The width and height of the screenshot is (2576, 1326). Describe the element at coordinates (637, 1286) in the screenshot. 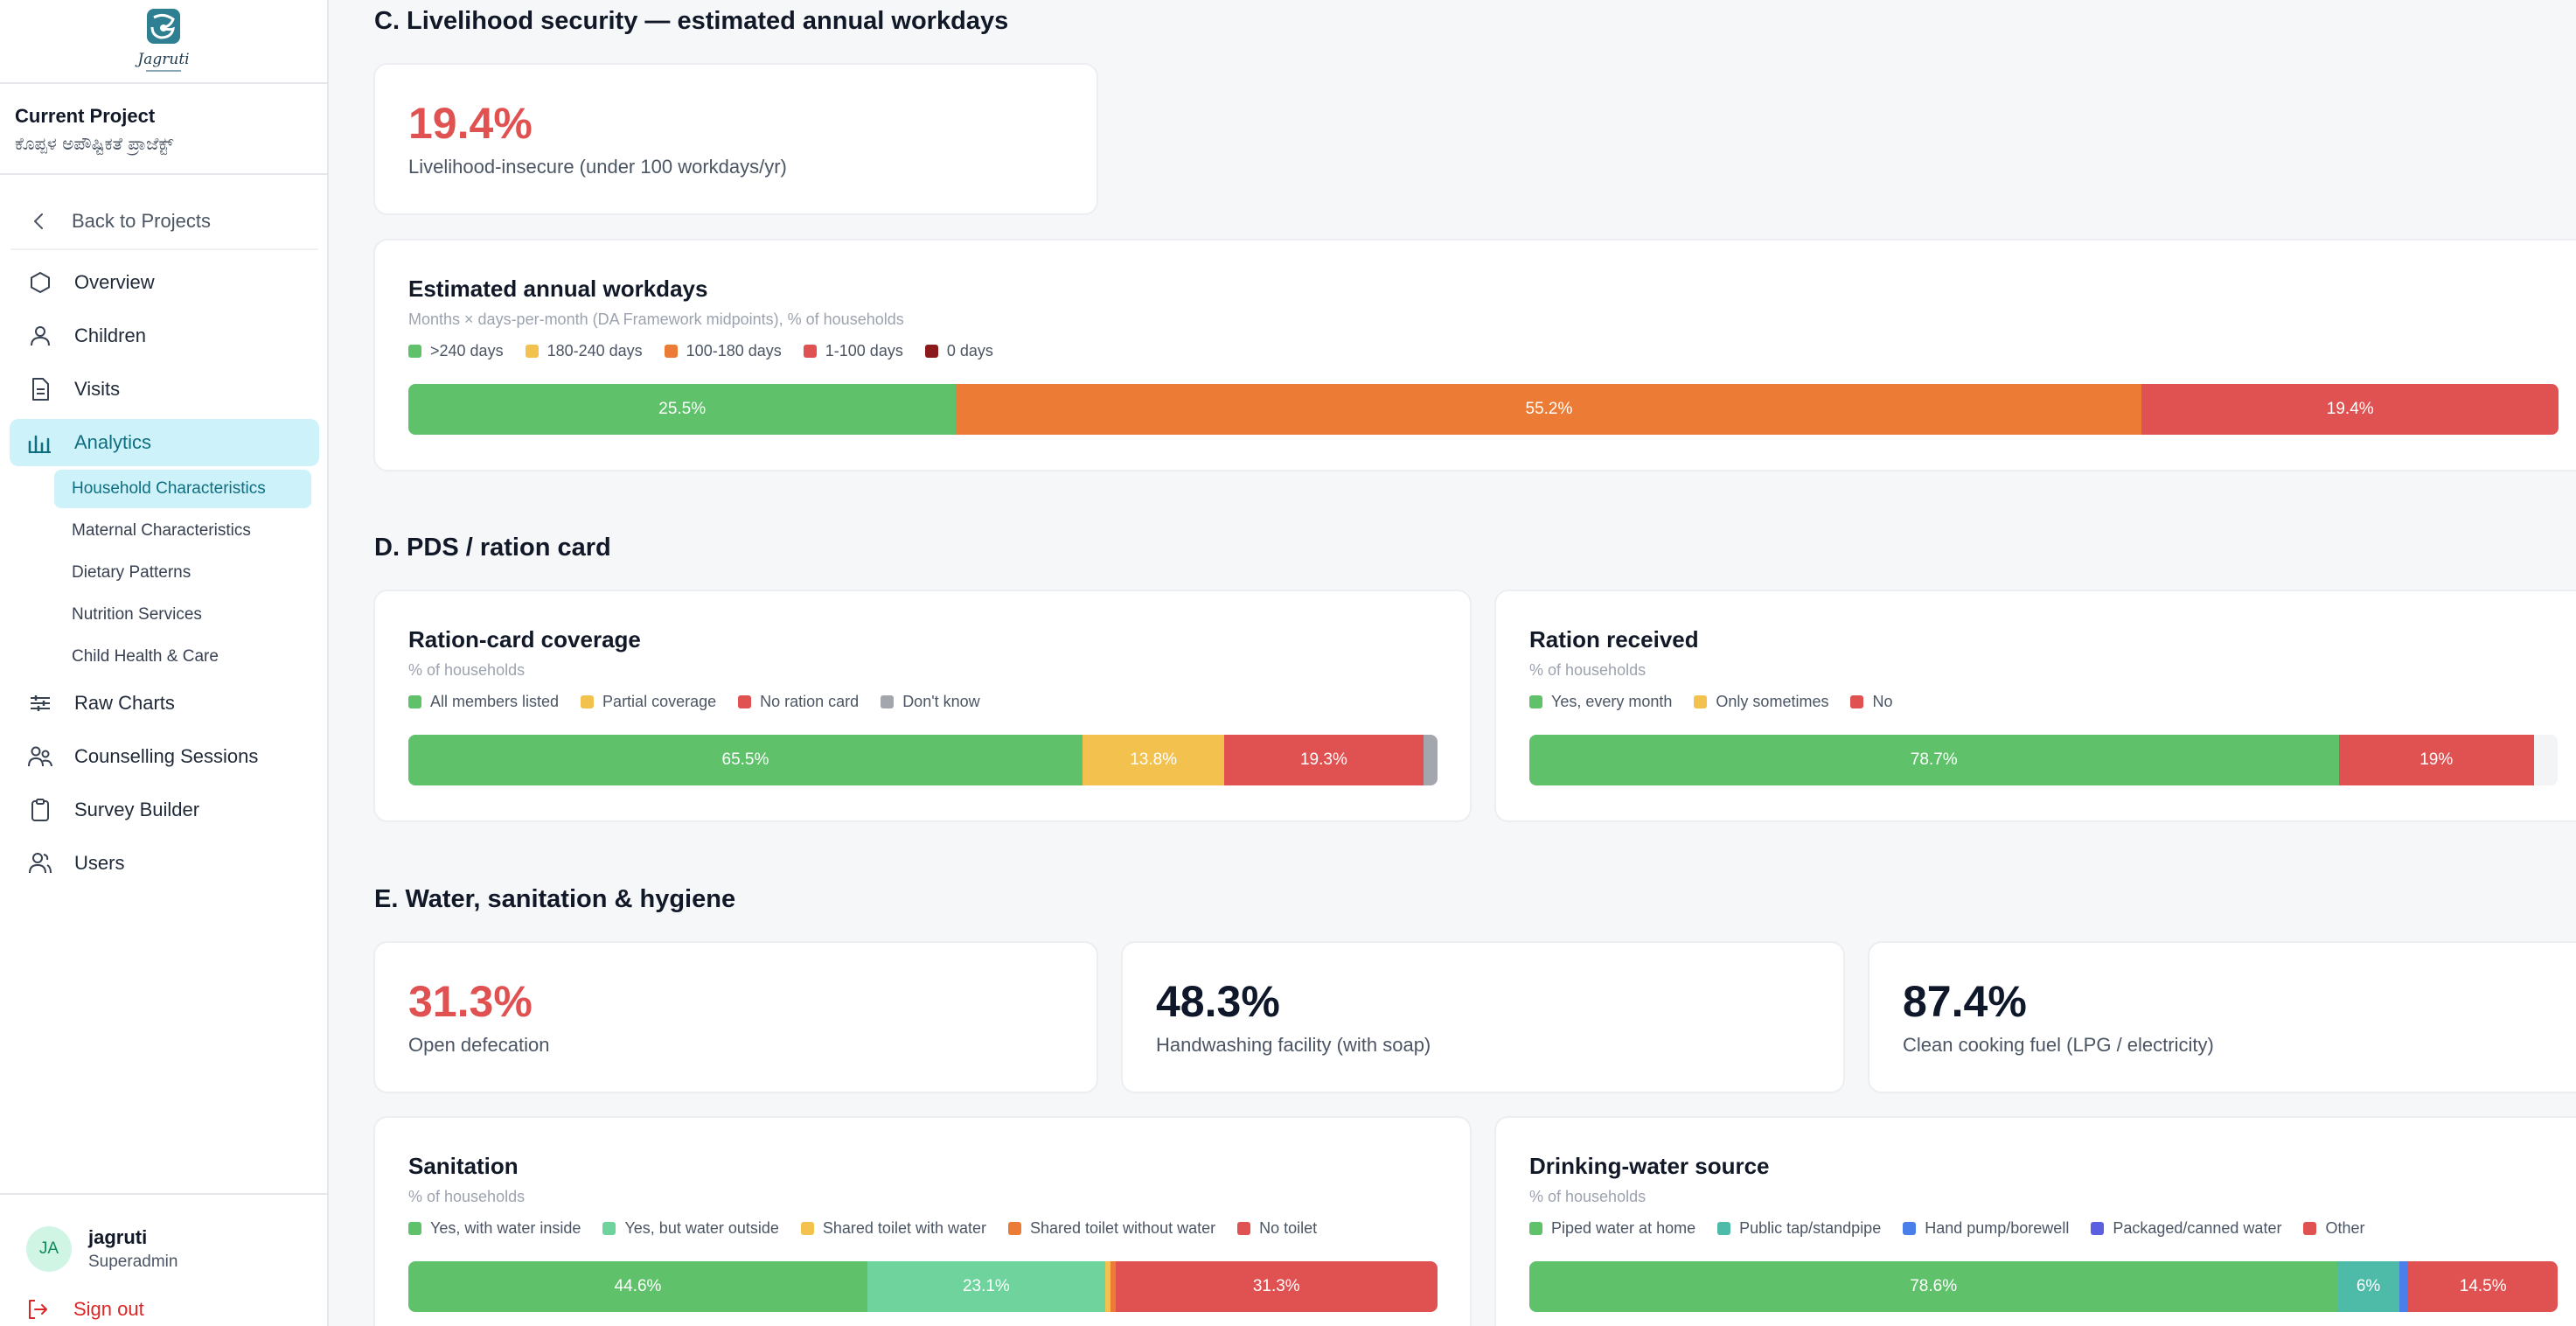

I see `bar-segment: 44.6%` at that location.